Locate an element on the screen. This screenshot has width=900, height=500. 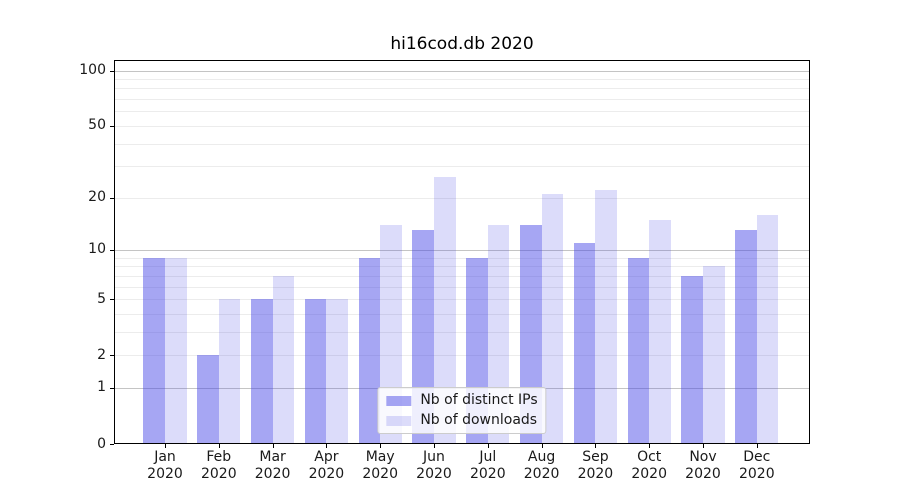
spine-right is located at coordinates (809, 252).